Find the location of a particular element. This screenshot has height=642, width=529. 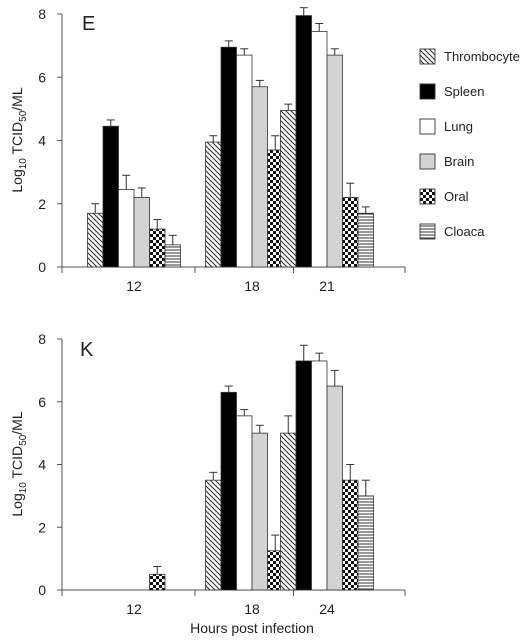

panel-k-y-tick-label: 6 is located at coordinates (42, 402).